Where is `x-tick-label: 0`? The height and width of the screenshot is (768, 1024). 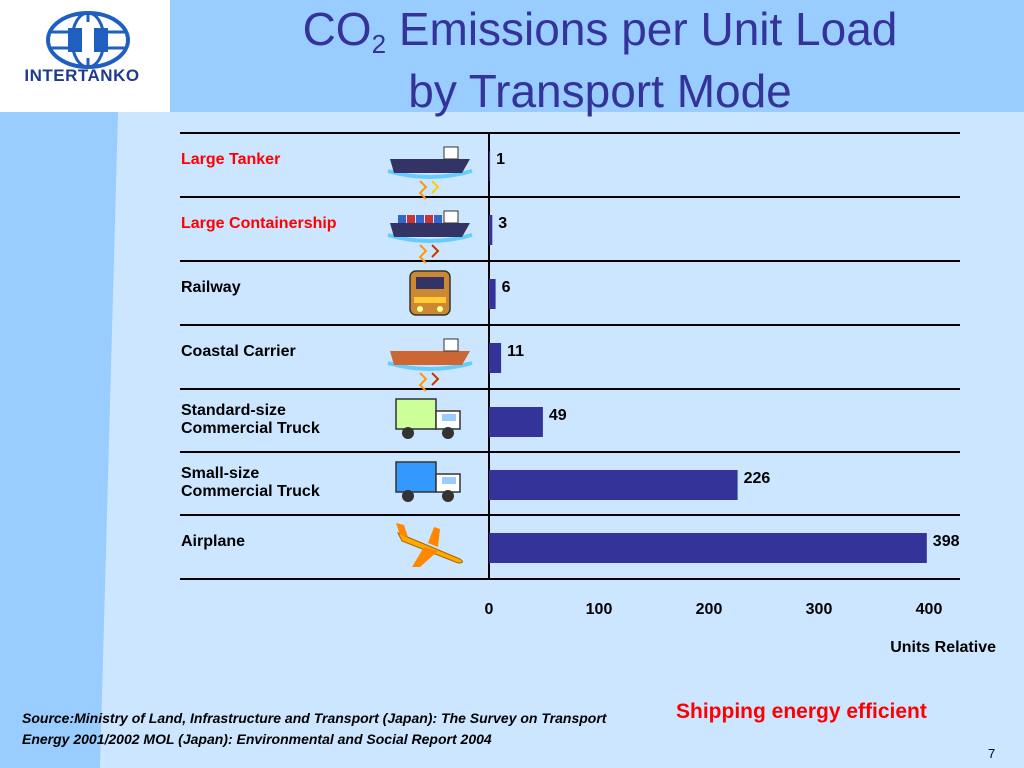
x-tick-label: 0 is located at coordinates (489, 609).